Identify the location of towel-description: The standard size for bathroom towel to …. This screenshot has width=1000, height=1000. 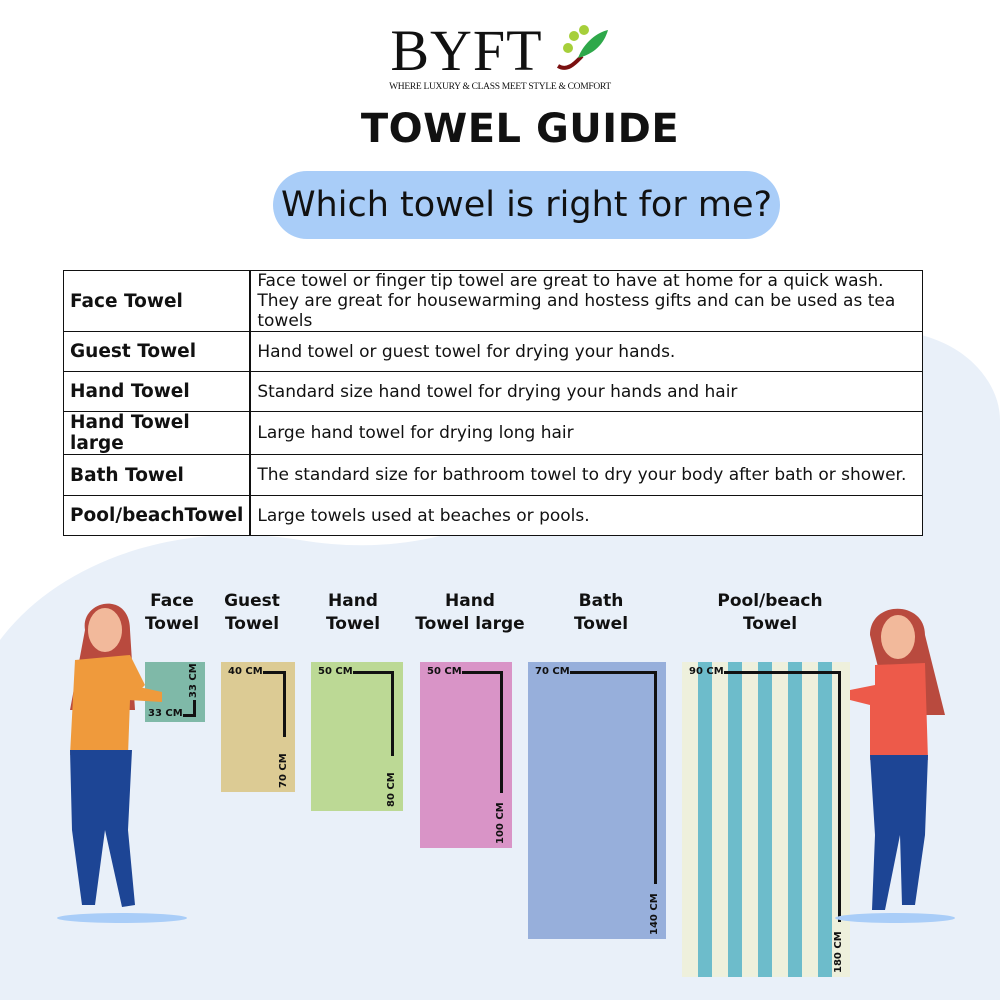
(586, 475).